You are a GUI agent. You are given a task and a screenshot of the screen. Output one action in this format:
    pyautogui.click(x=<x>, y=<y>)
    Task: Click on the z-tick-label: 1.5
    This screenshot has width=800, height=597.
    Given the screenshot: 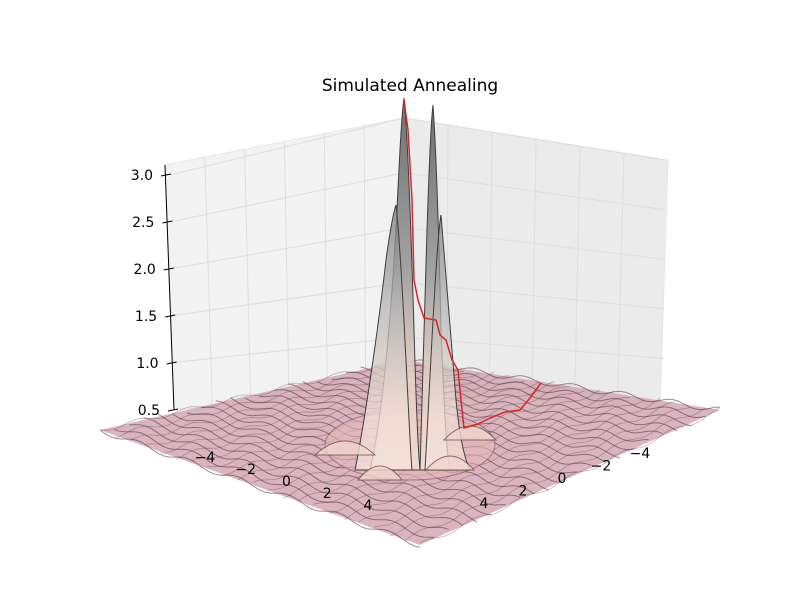 What is the action you would take?
    pyautogui.click(x=146, y=317)
    